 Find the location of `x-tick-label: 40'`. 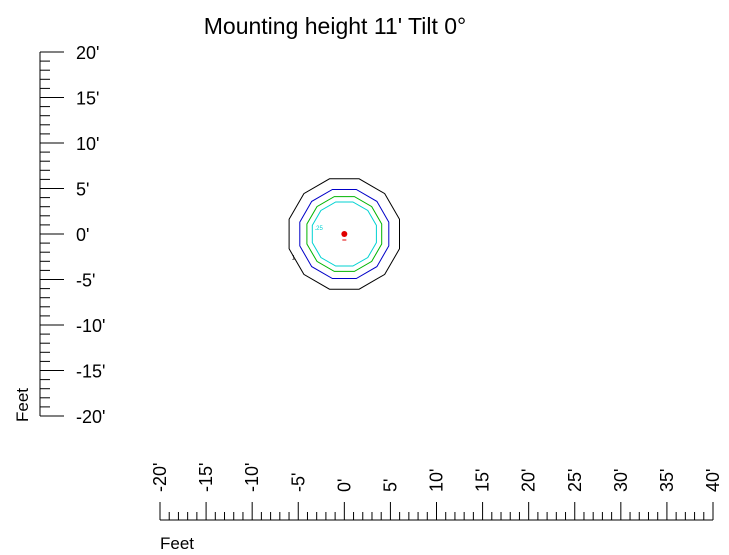

x-tick-label: 40' is located at coordinates (713, 480).